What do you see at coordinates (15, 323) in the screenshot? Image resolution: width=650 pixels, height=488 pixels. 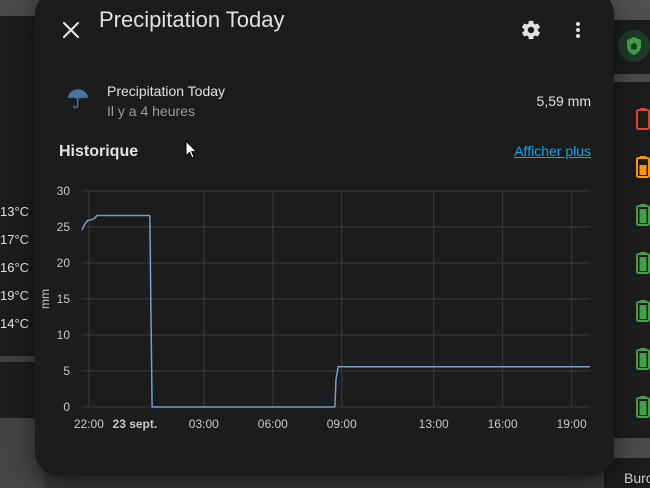 I see `background-temperature: 14°C` at bounding box center [15, 323].